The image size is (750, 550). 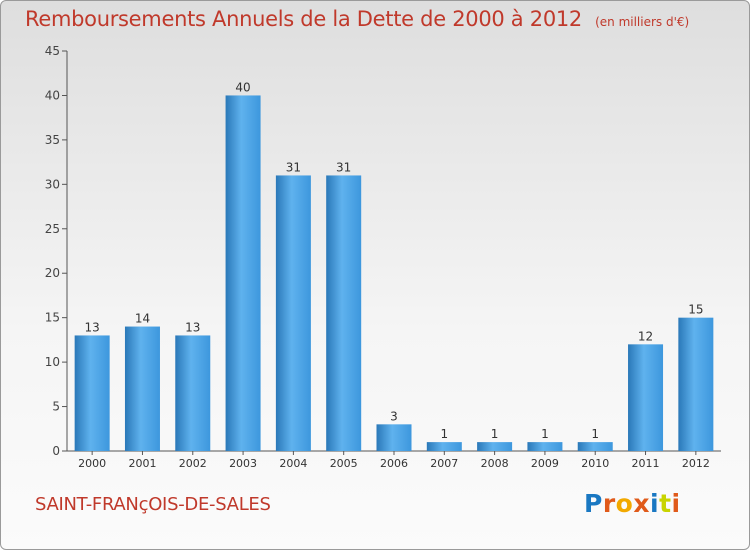 I want to click on x-tick-label: 2001, so click(x=142, y=463).